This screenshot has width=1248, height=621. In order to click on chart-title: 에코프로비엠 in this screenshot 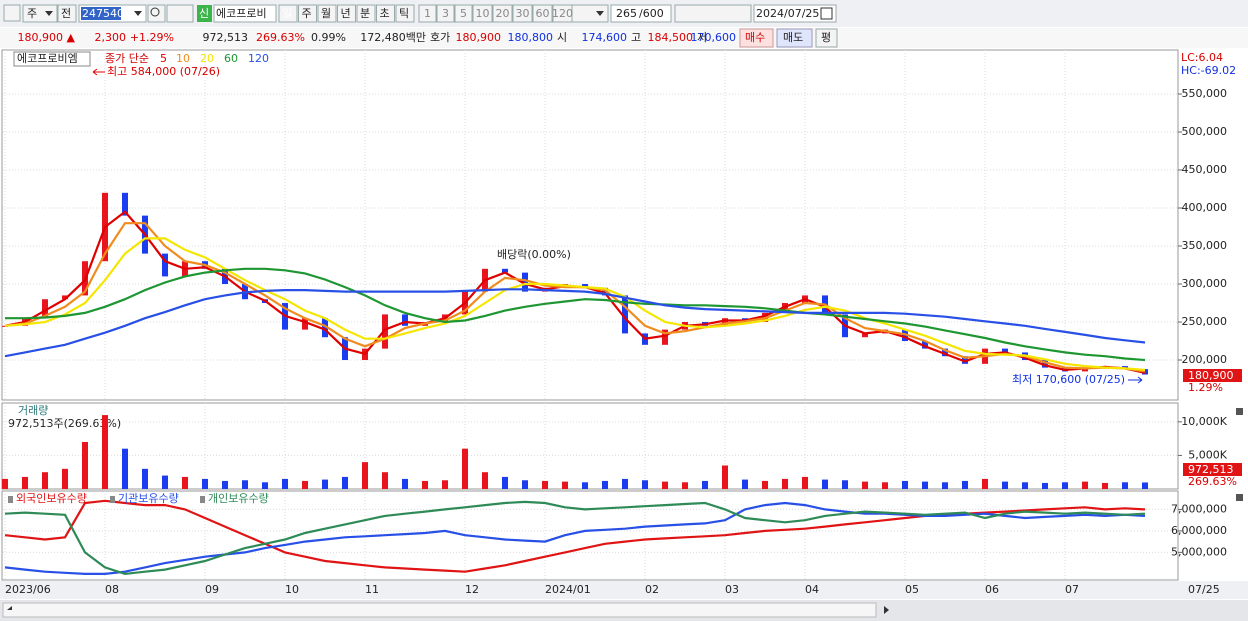, I will do `click(47, 58)`.